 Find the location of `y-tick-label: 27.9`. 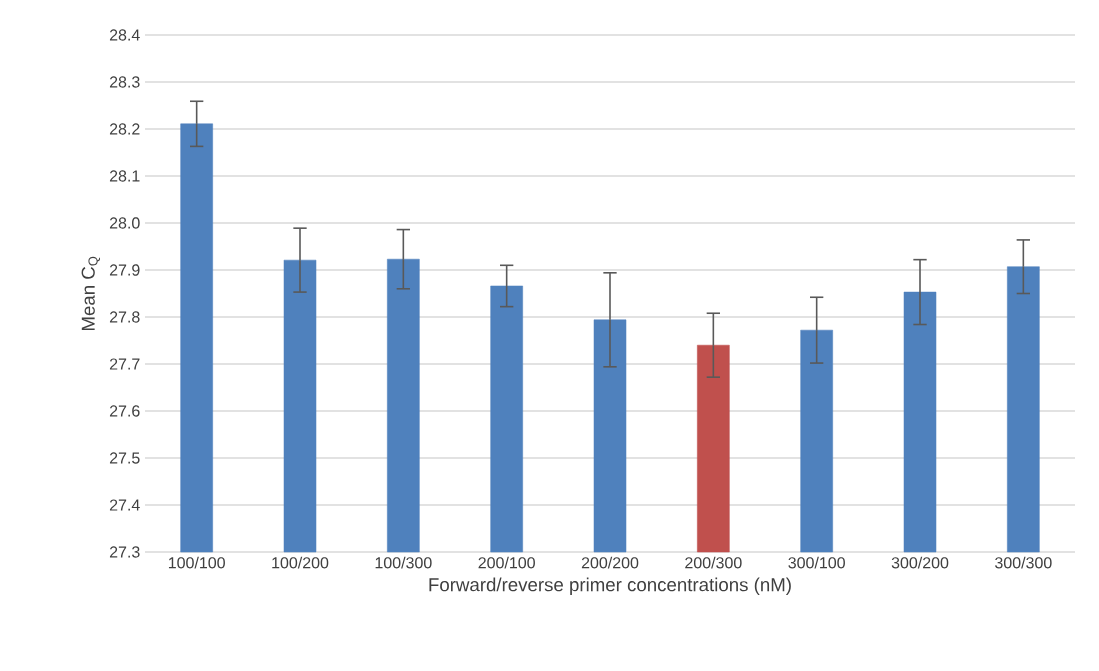

y-tick-label: 27.9 is located at coordinates (124, 270).